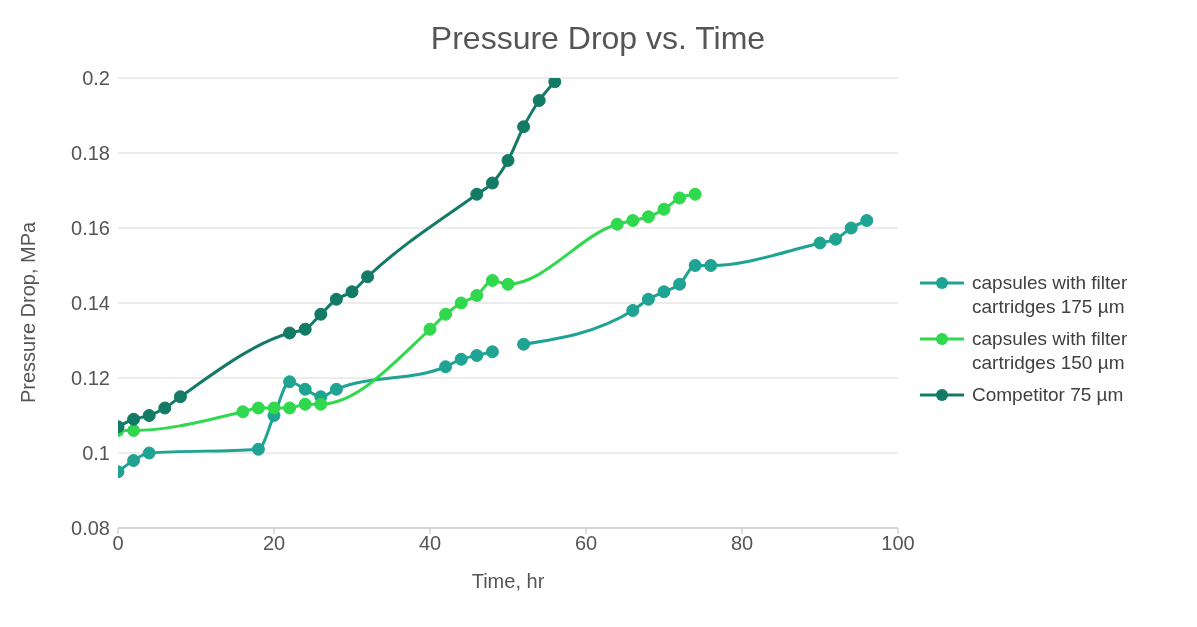  What do you see at coordinates (28, 311) in the screenshot?
I see `y-axis-title: Pressure Drop, MPa` at bounding box center [28, 311].